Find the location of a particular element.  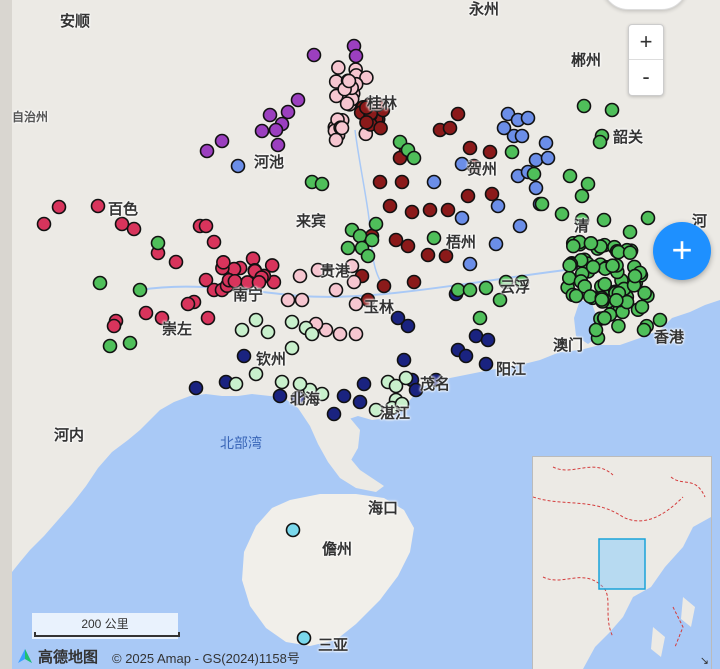

zoom-out-button: - is located at coordinates (646, 76).